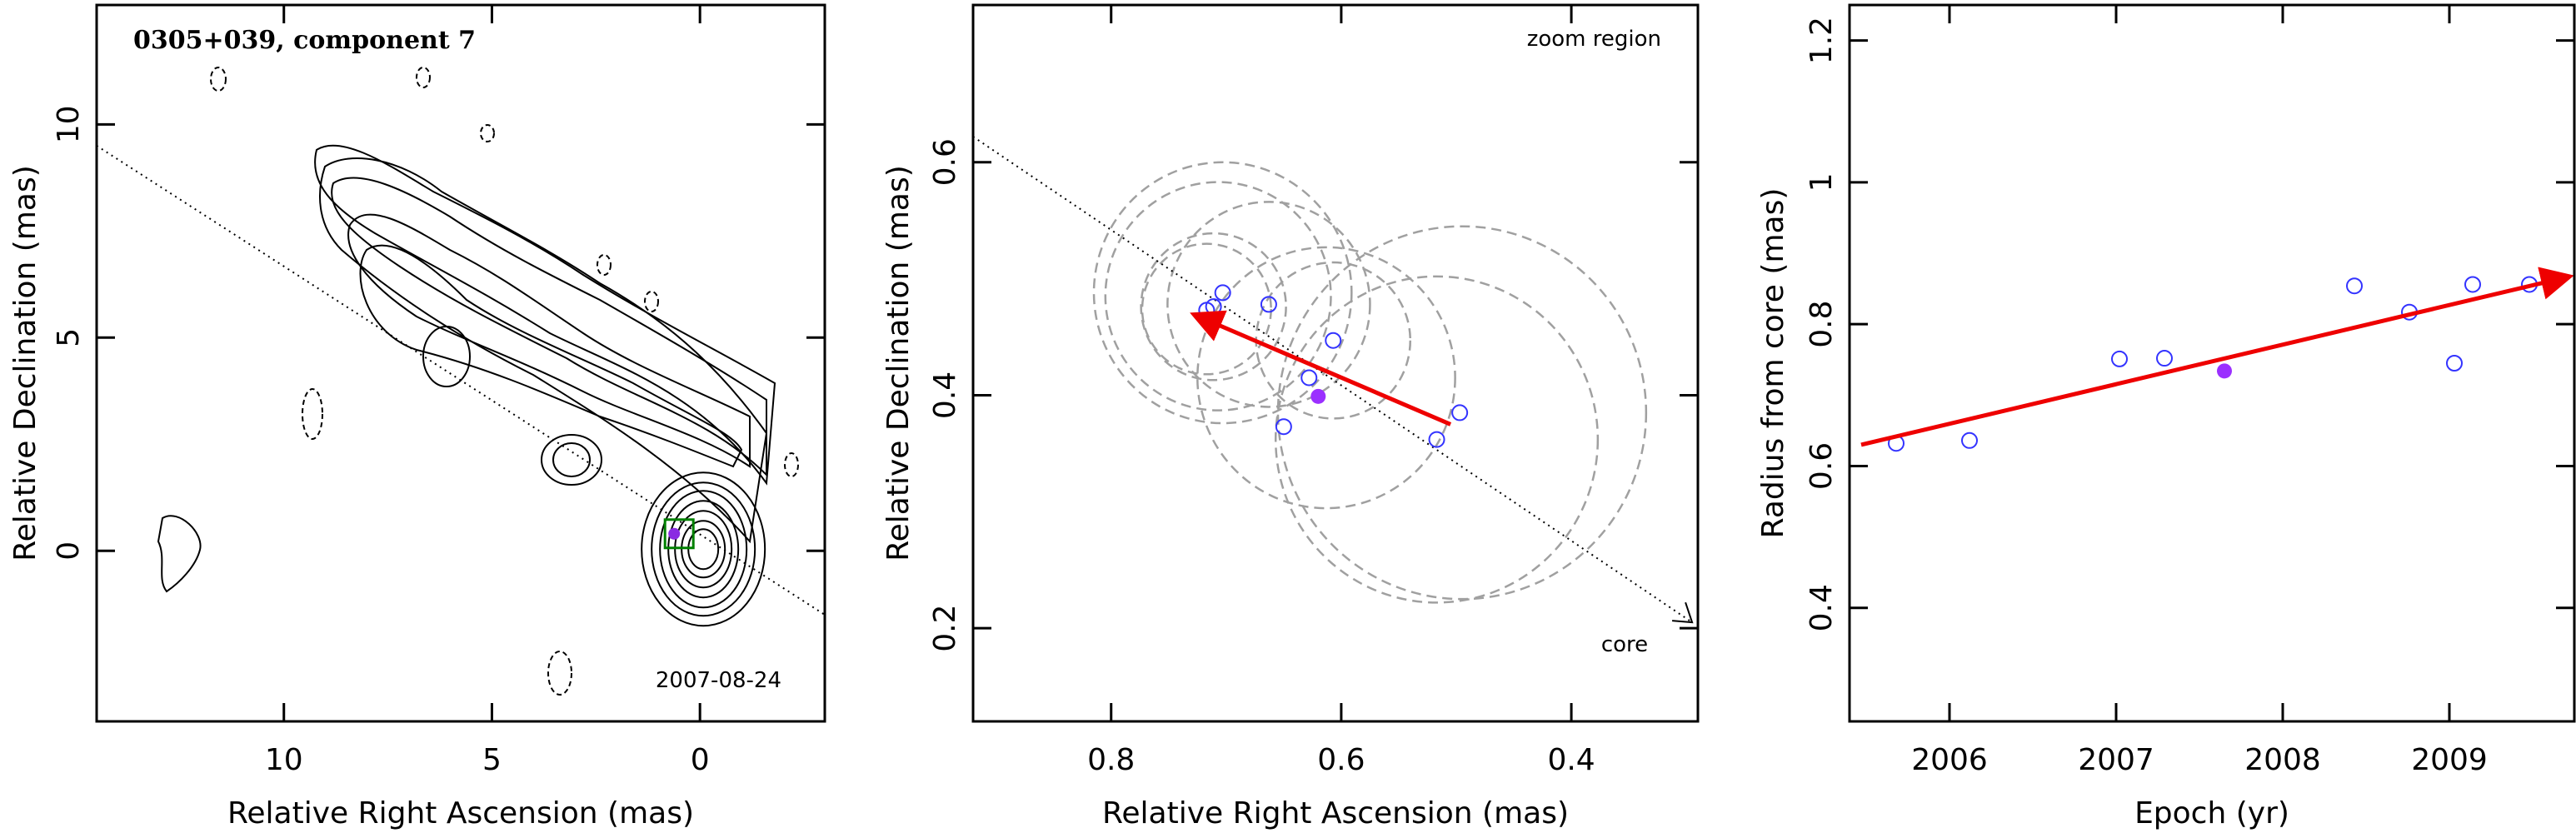  I want to click on p3-ytick-label: 0.6, so click(1822, 466).